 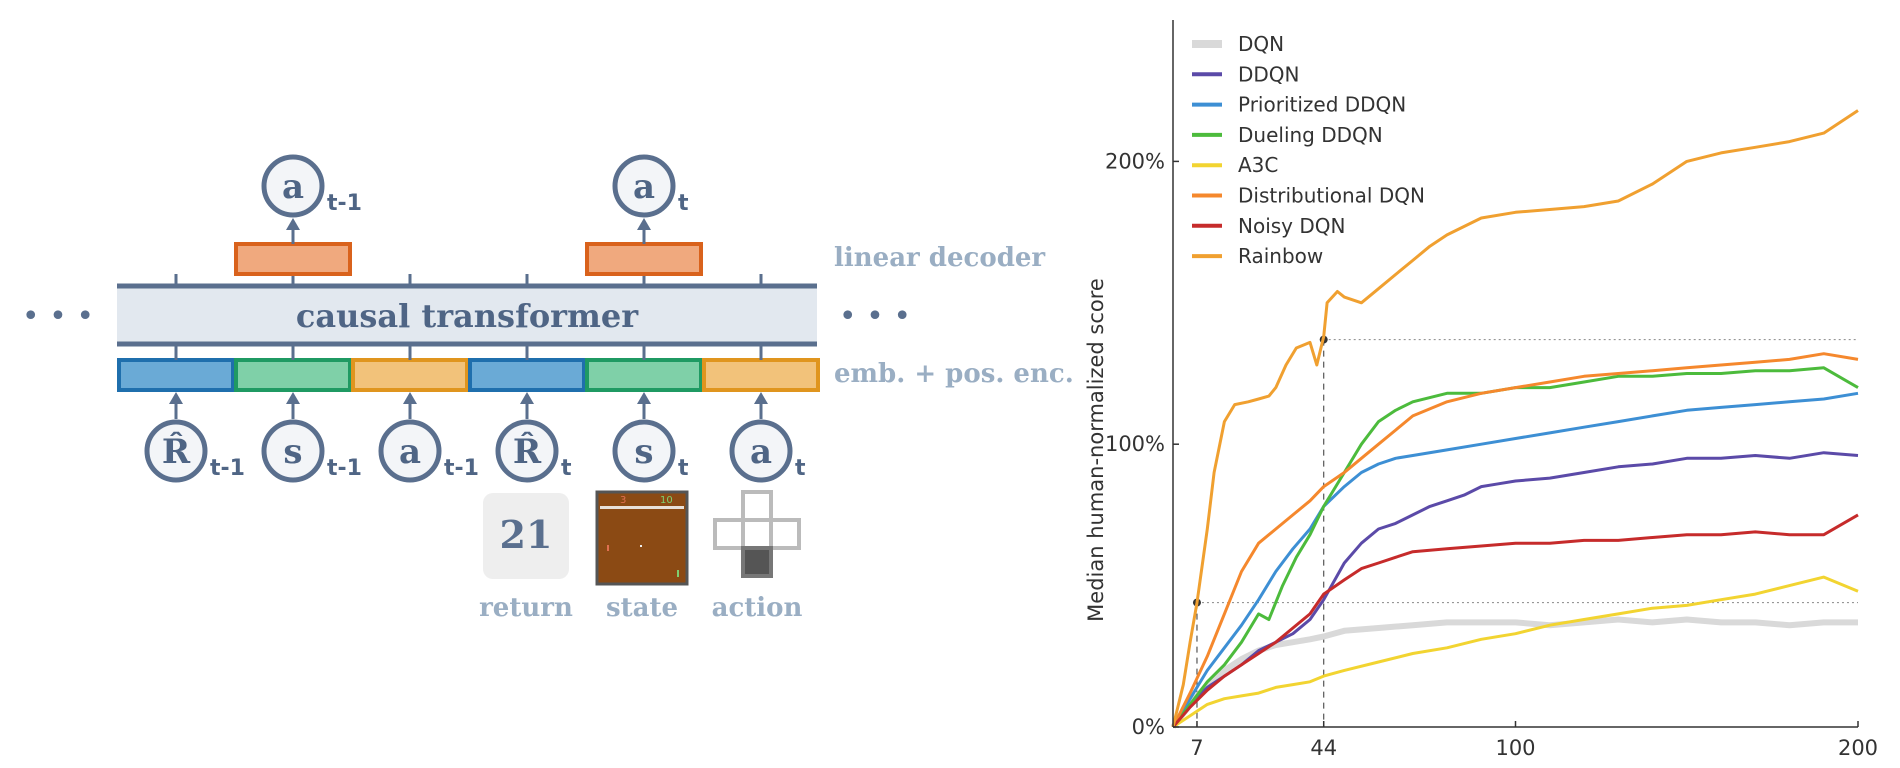 I want to click on input-token-nodes: R̂ t-1 s t-1 a t-1 R̂ t s t a t, so click(x=475, y=437).